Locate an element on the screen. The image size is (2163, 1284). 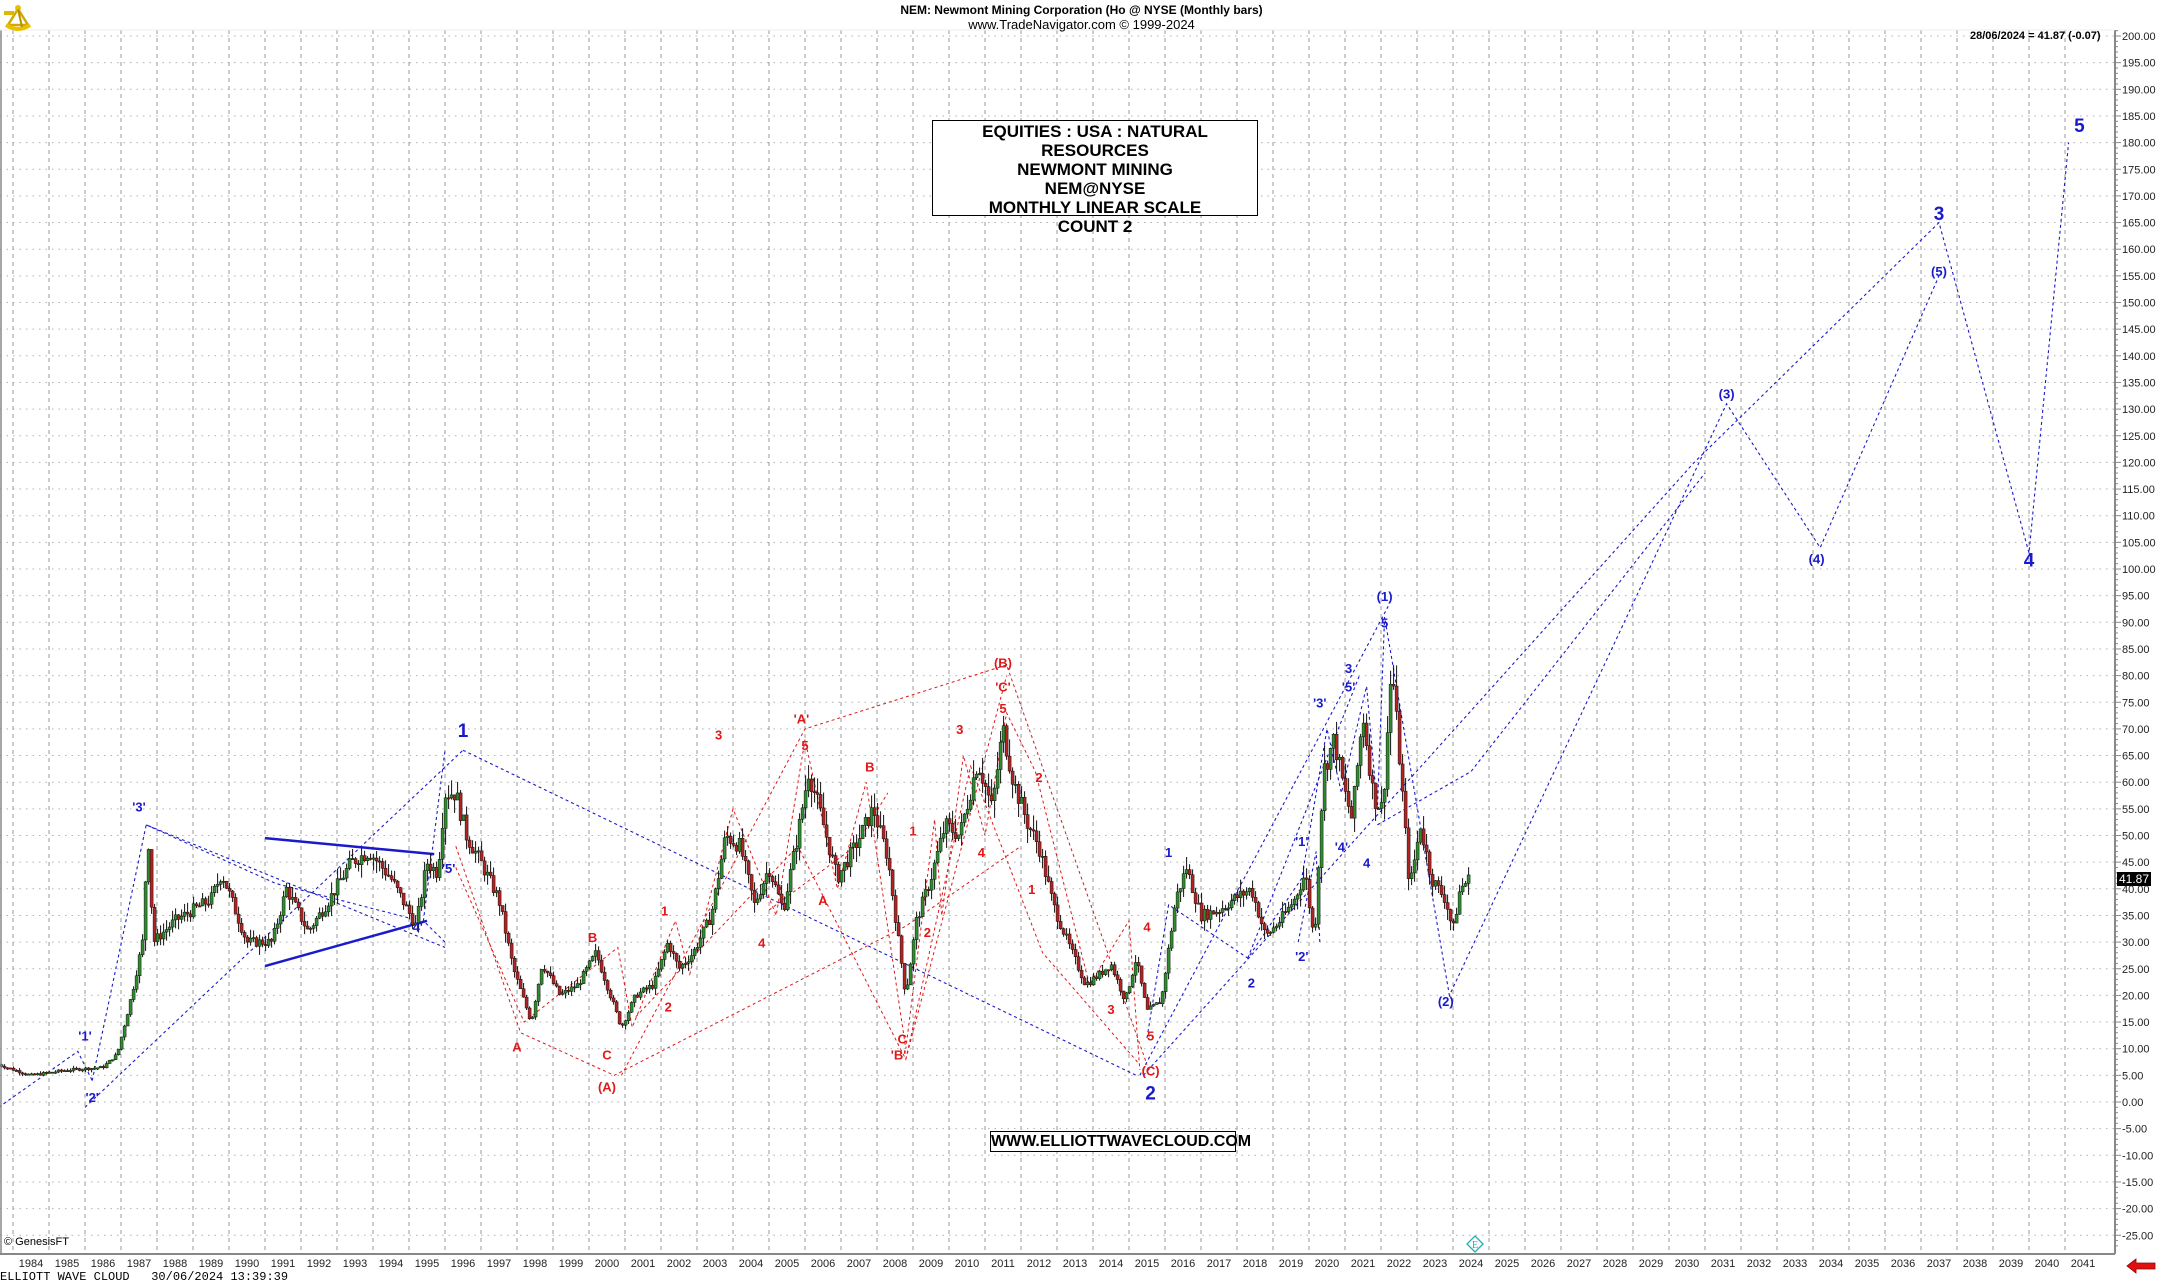
year-tick-label: 2025 is located at coordinates (1507, 1264).